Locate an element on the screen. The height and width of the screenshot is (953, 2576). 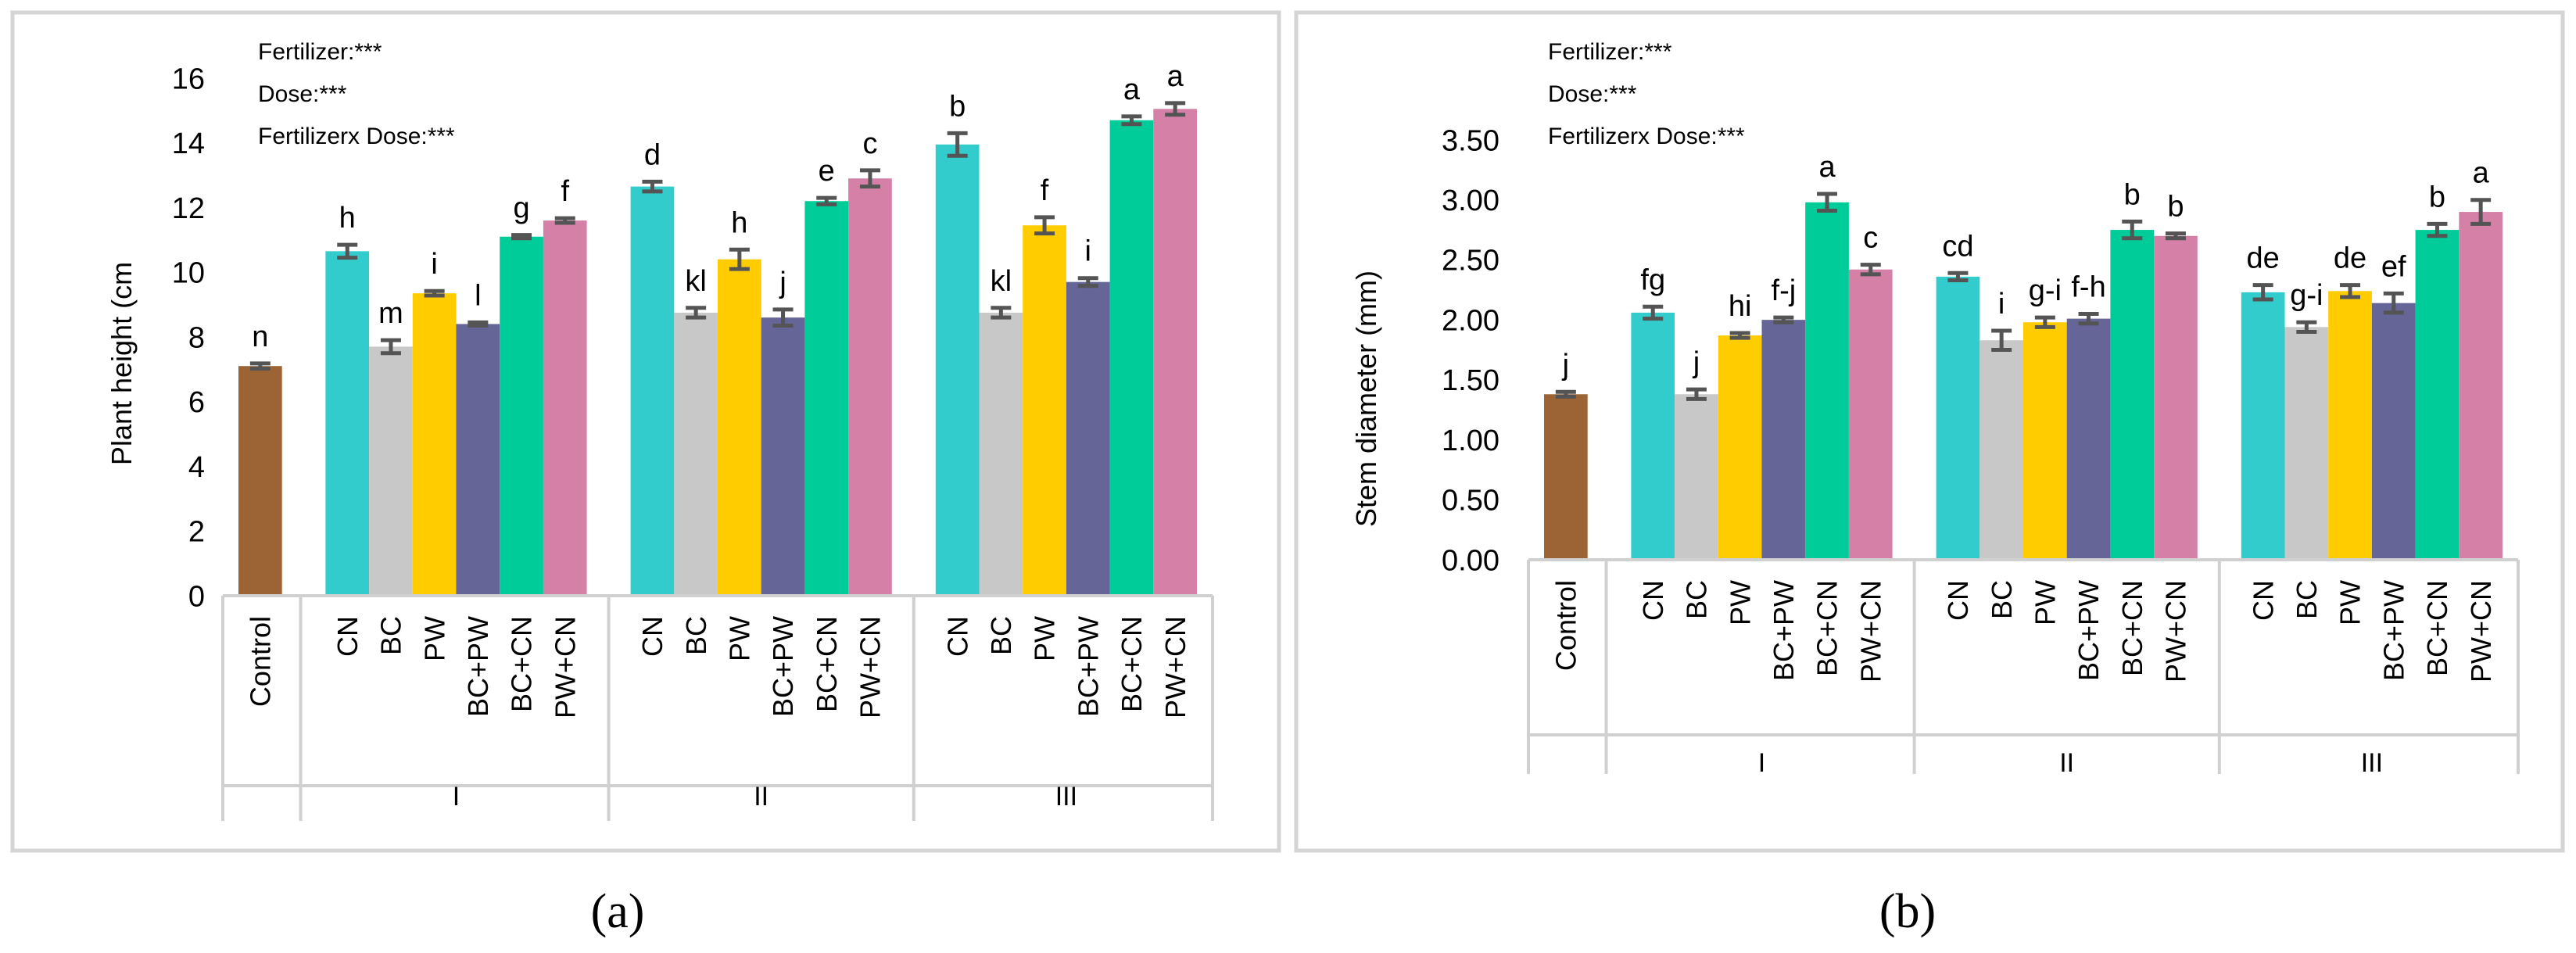
panel-b-bar-bc-plus-cn-i is located at coordinates (1827, 381).